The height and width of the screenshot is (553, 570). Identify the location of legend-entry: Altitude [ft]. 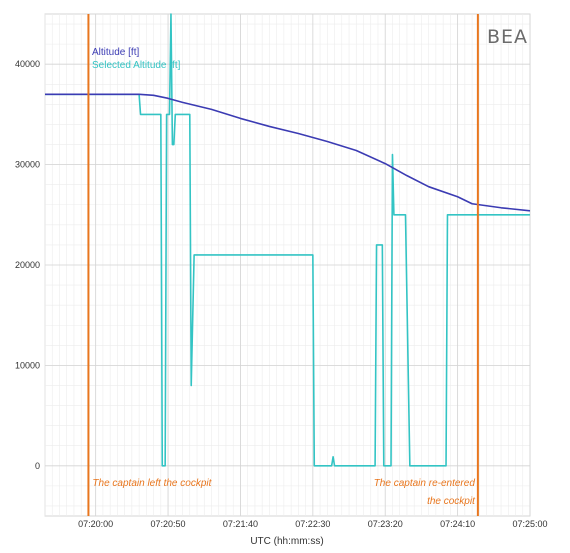
(115, 52).